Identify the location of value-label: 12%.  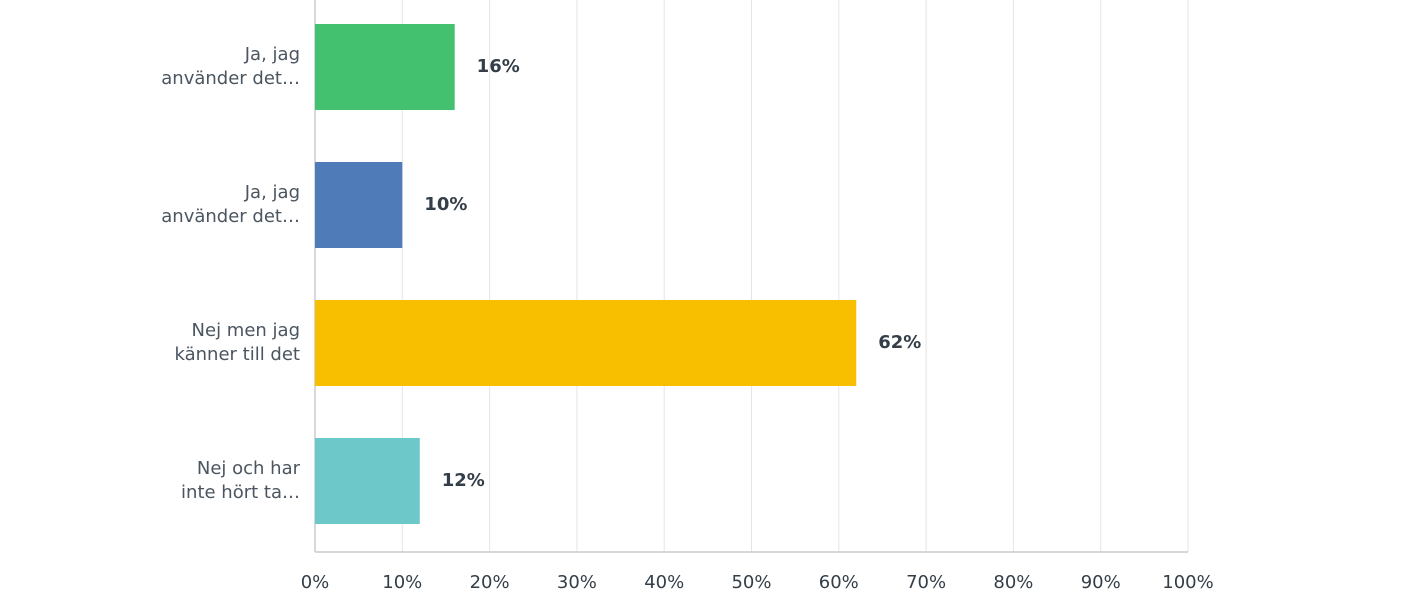
(463, 480).